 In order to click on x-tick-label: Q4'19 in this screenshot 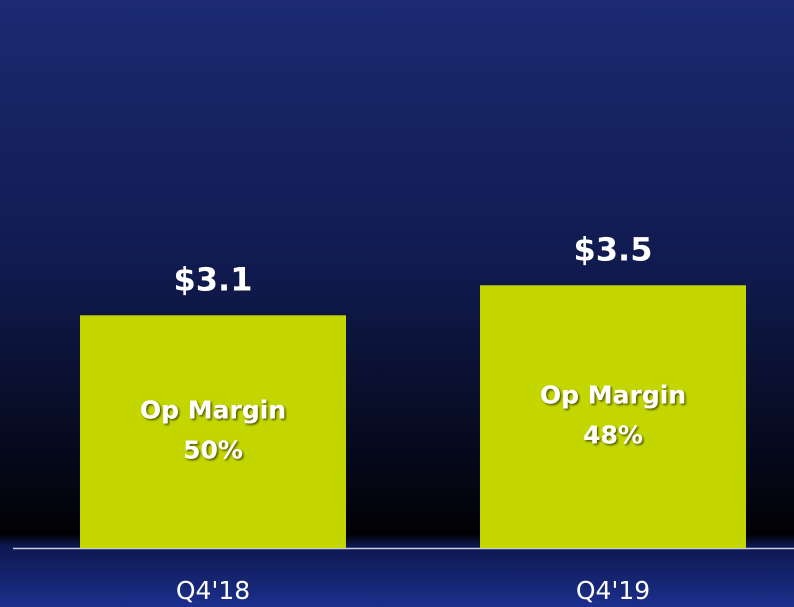, I will do `click(613, 590)`.